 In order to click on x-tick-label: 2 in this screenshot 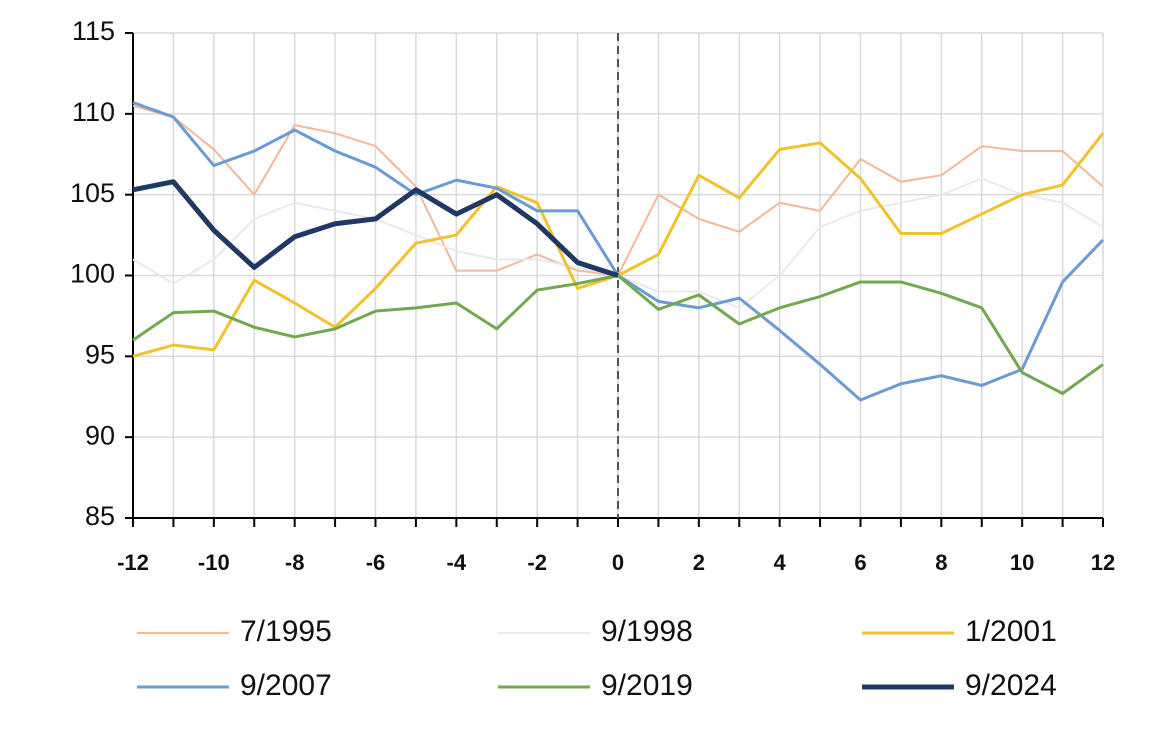, I will do `click(699, 562)`.